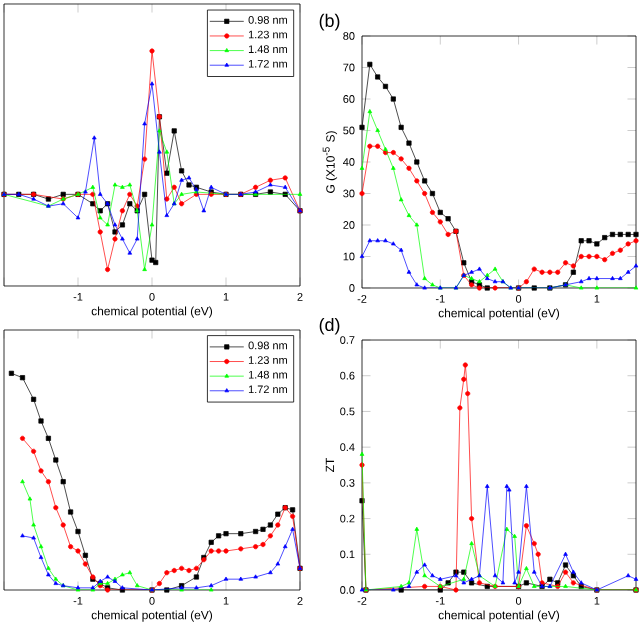  What do you see at coordinates (329, 22) in the screenshot?
I see `chart-title: (b)` at bounding box center [329, 22].